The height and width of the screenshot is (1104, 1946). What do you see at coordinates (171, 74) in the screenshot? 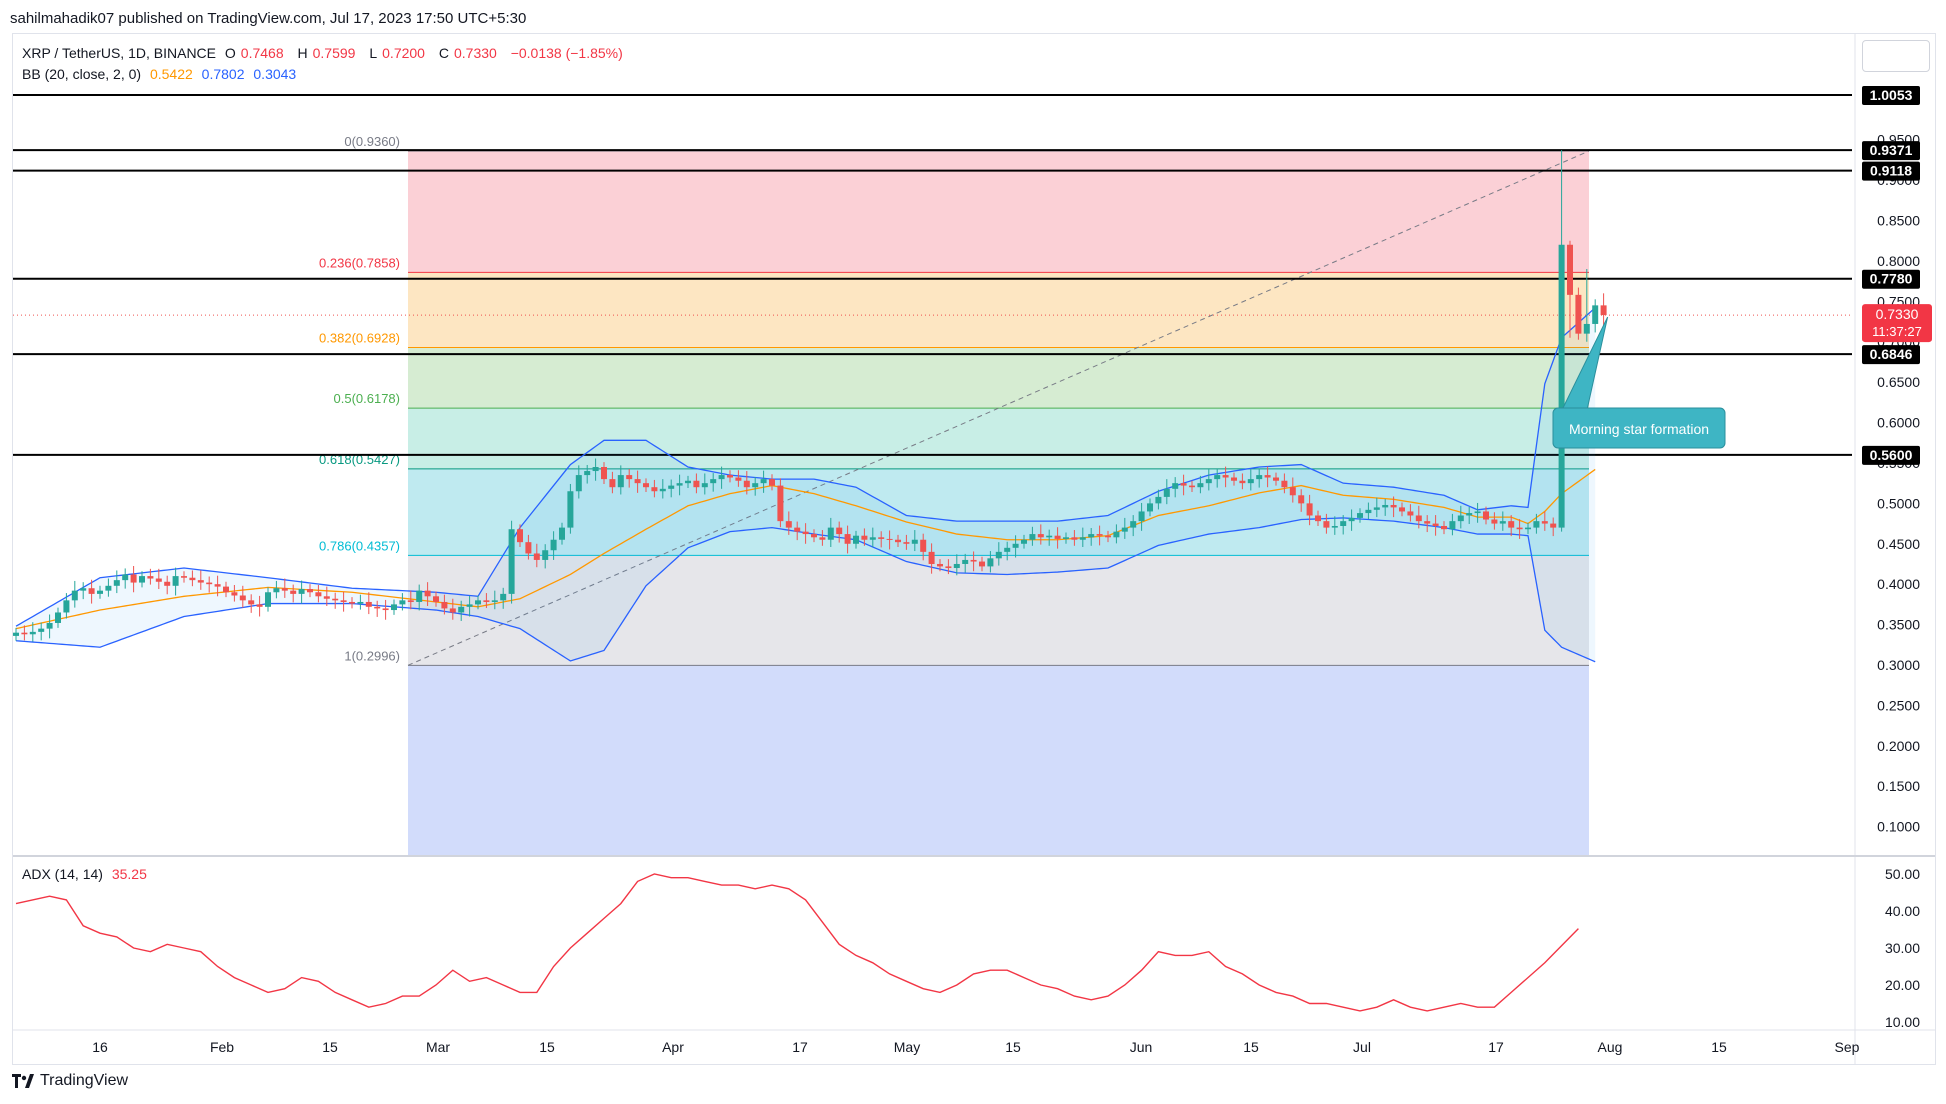
I see `bb-basis-value: 0.5422` at bounding box center [171, 74].